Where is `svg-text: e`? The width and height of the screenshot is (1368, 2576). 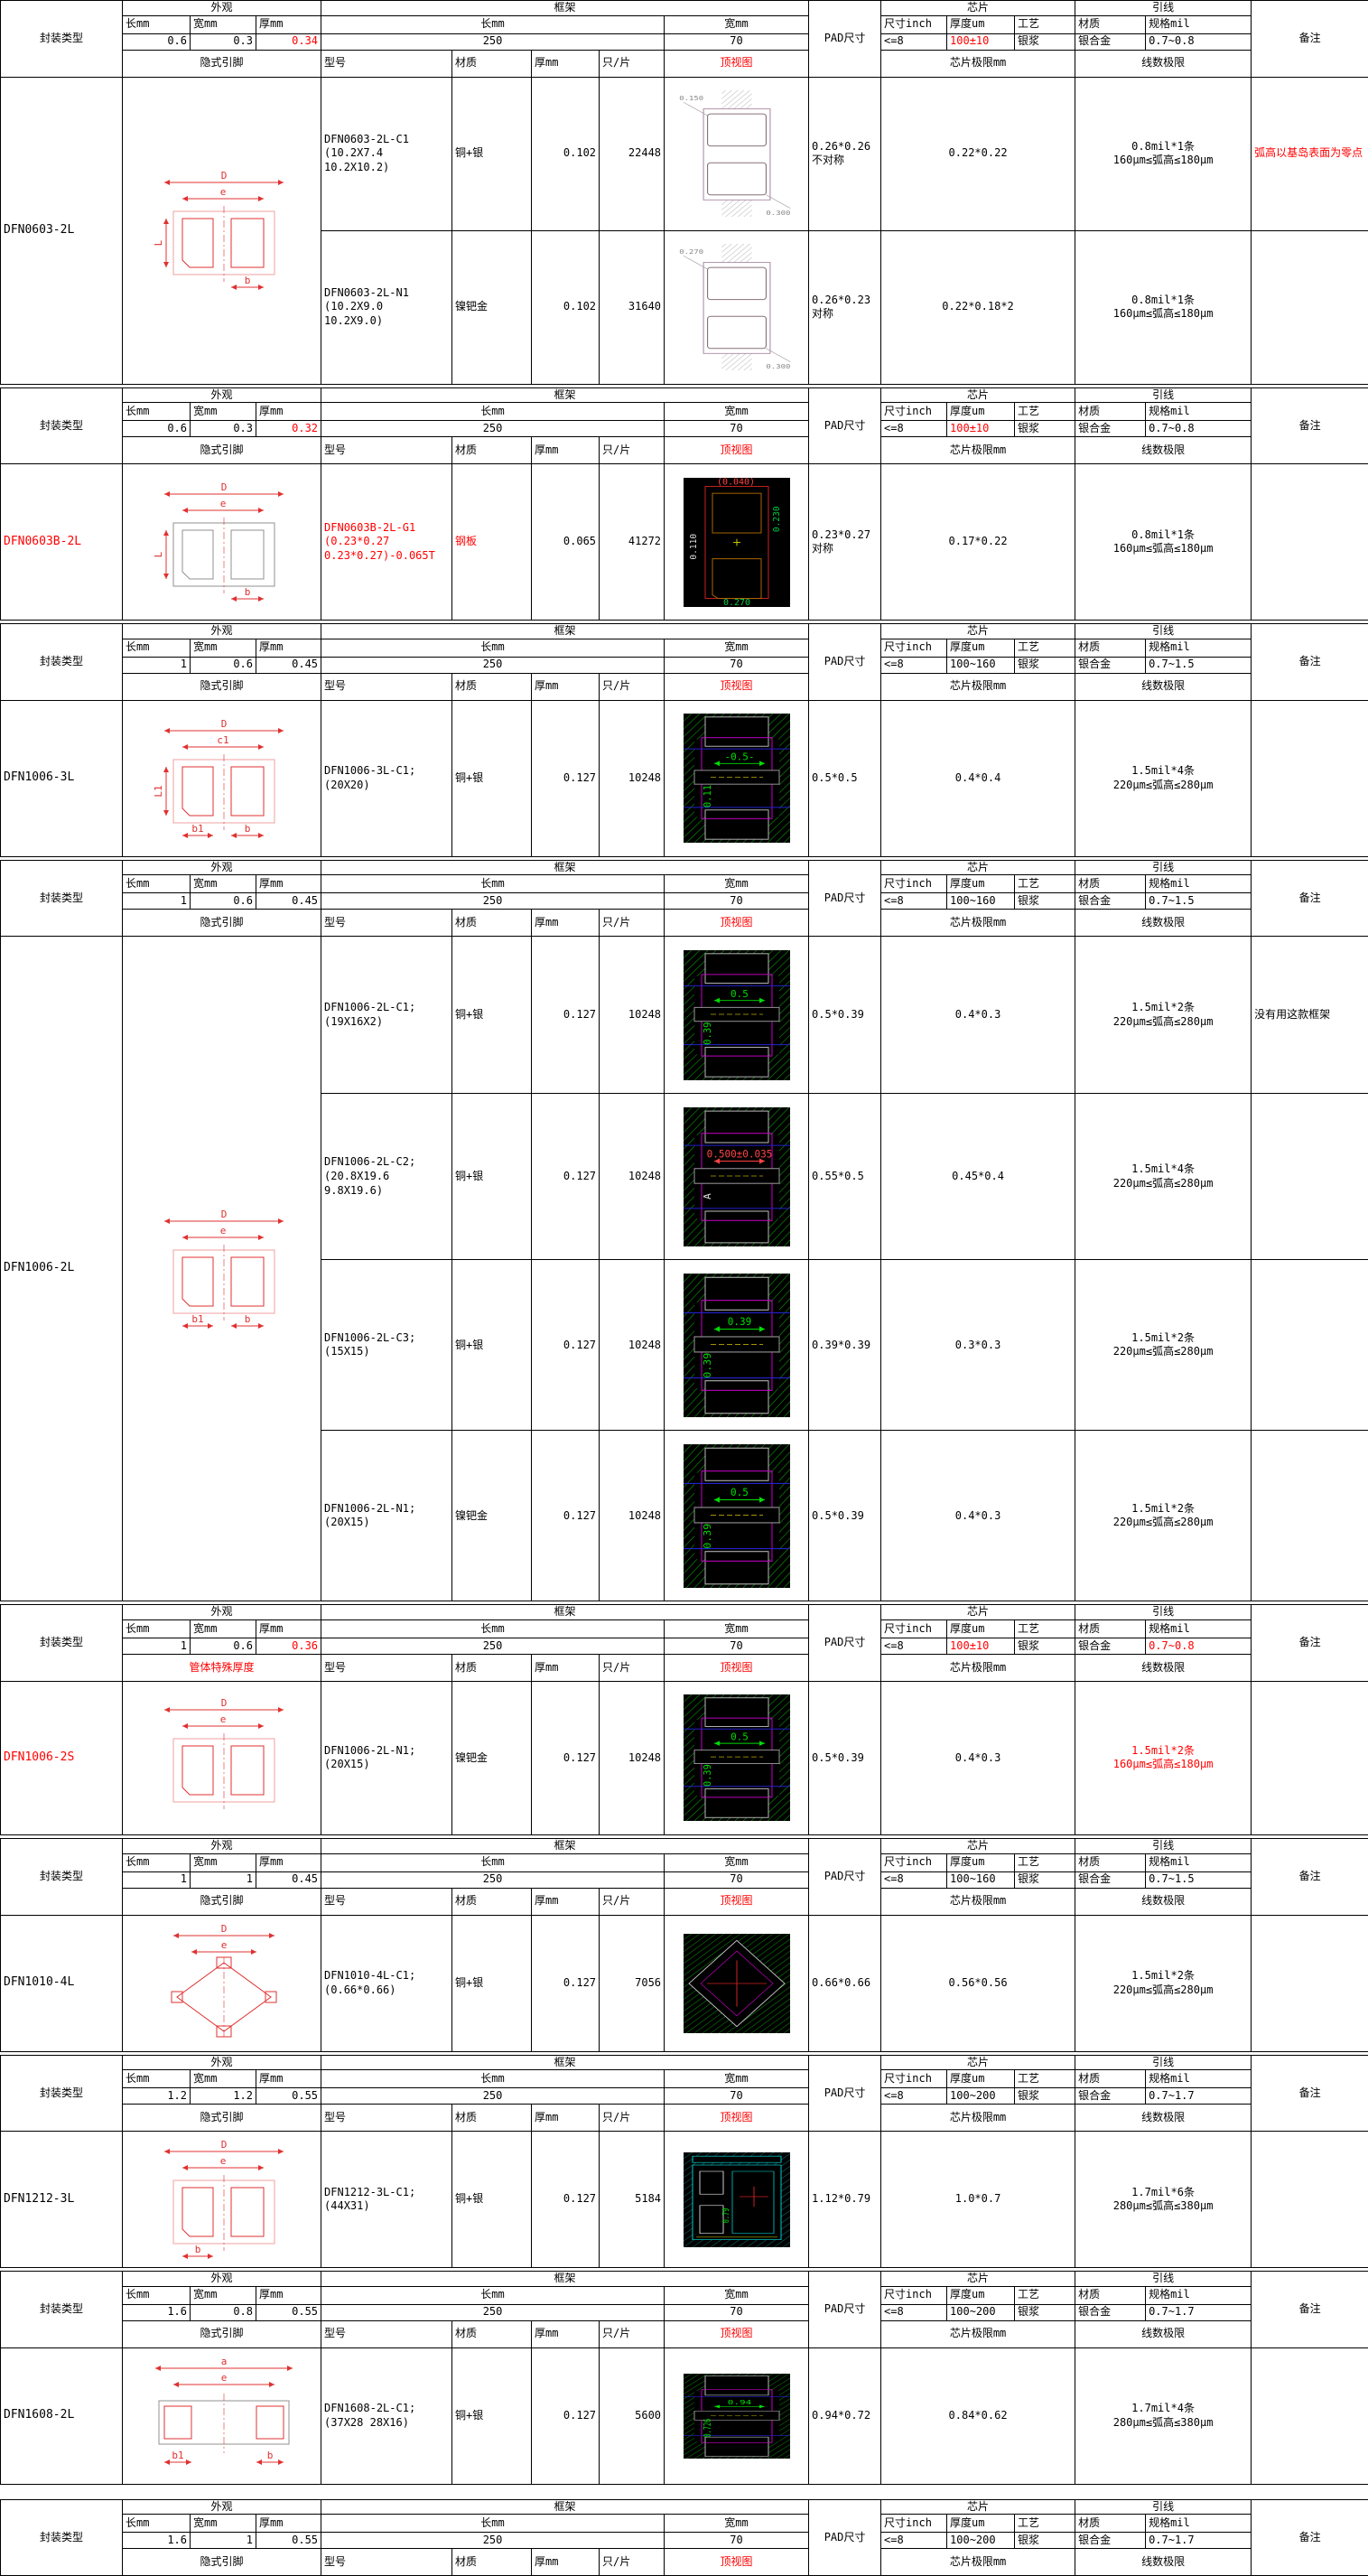 svg-text: e is located at coordinates (223, 1945).